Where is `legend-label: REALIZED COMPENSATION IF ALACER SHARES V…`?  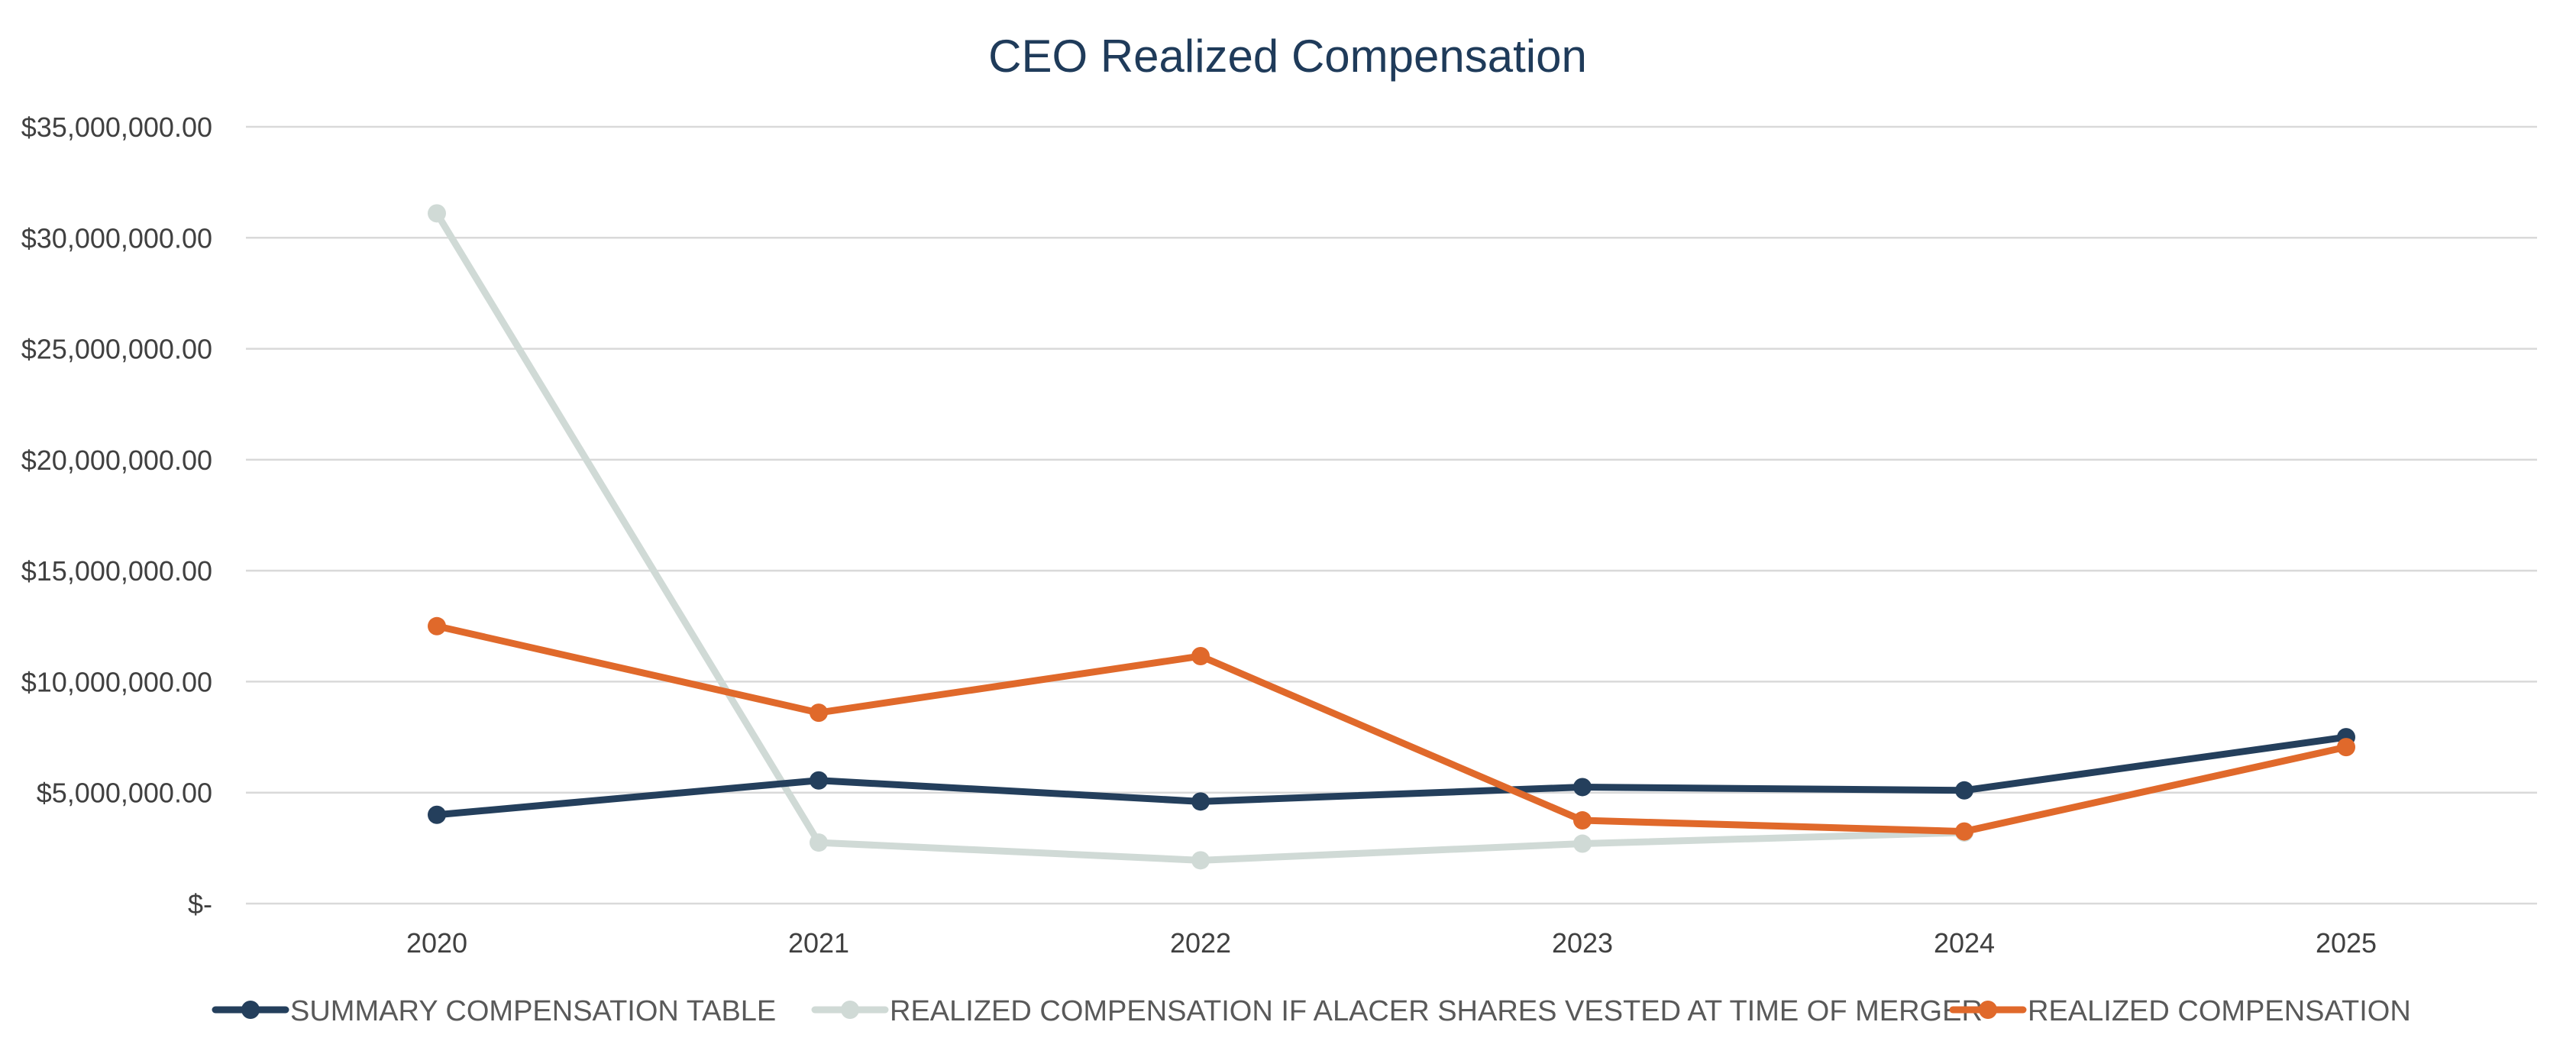
legend-label: REALIZED COMPENSATION IF ALACER SHARES V… is located at coordinates (1436, 1011).